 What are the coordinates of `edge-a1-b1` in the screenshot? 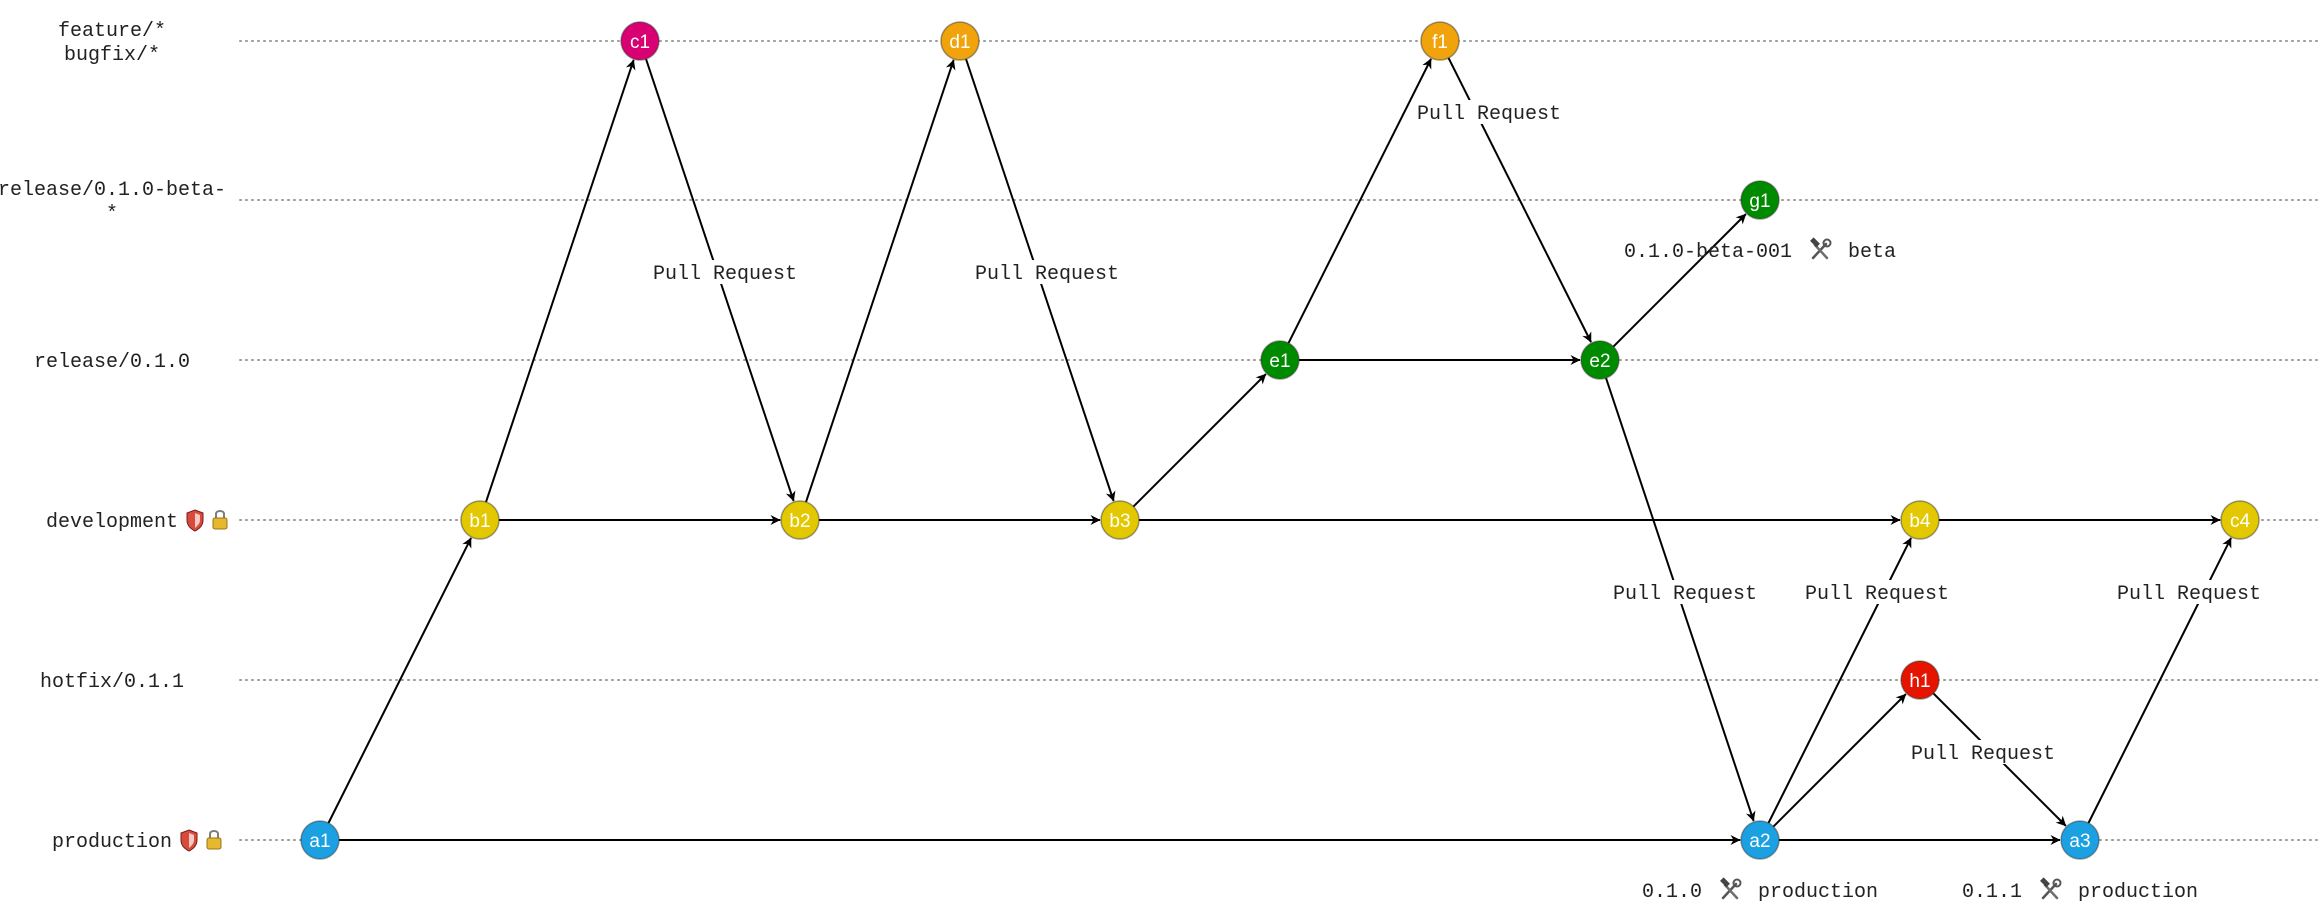 It's located at (399, 680).